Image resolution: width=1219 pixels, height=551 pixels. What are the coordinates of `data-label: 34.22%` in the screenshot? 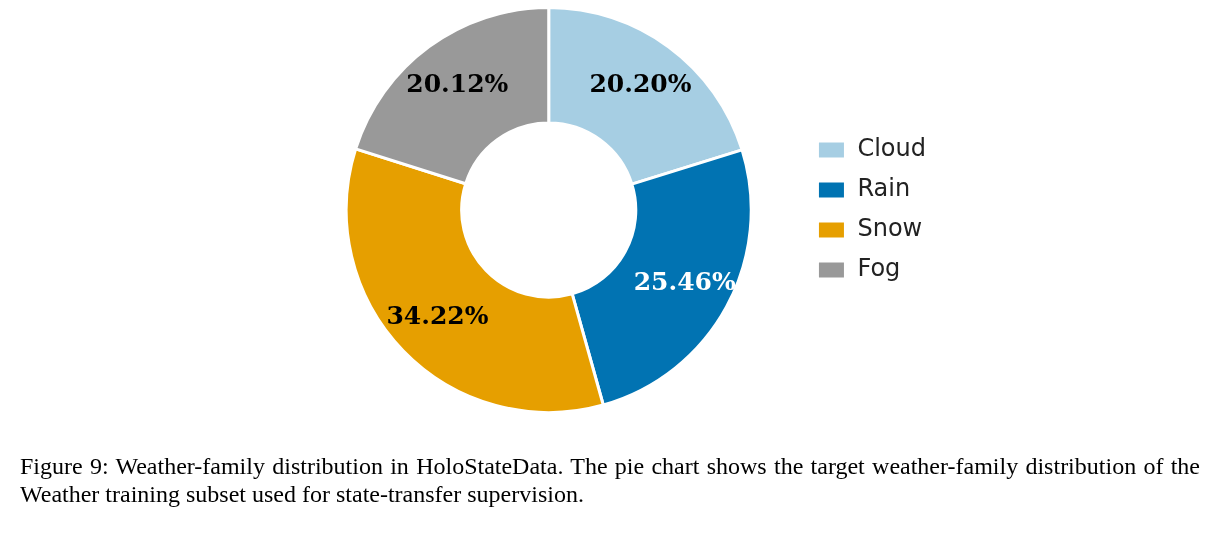 It's located at (437, 316).